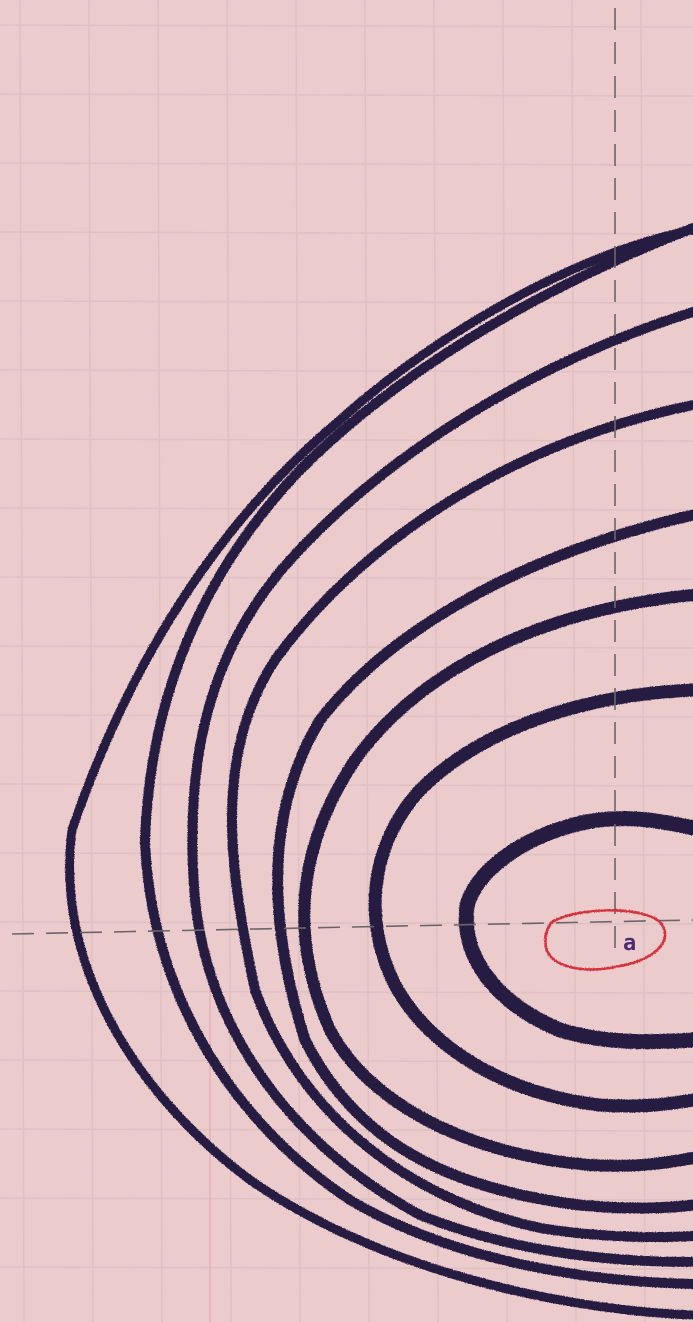 This screenshot has height=1322, width=693. What do you see at coordinates (629, 943) in the screenshot?
I see `minimum-label: a` at bounding box center [629, 943].